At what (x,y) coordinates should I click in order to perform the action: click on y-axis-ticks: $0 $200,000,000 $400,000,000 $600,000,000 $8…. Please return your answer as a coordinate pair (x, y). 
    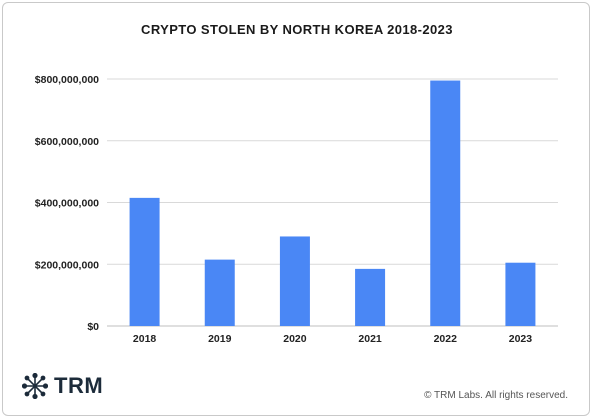
    Looking at the image, I should click on (67, 203).